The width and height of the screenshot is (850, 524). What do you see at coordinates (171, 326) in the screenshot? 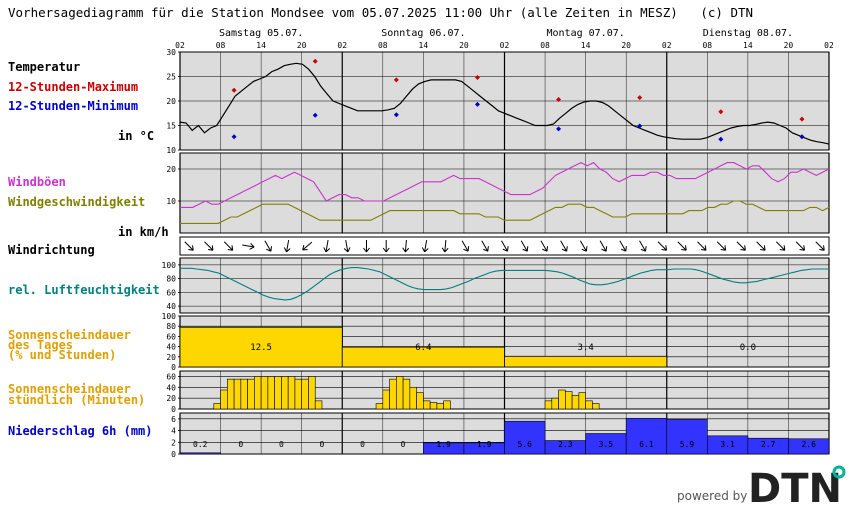
I see `sunshine-day-ytick-label: 80` at bounding box center [171, 326].